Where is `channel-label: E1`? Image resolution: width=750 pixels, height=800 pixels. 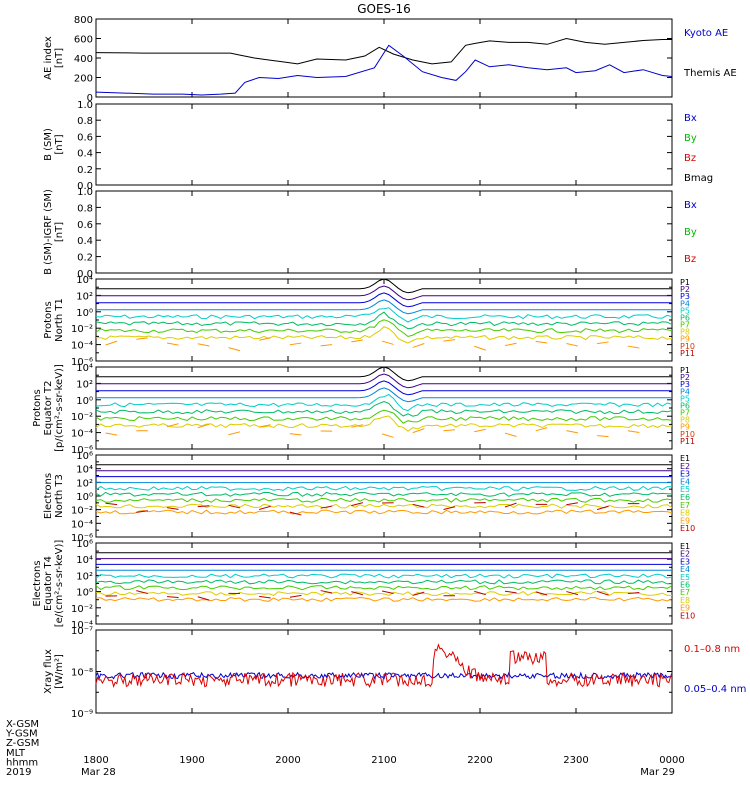 channel-label: E1 is located at coordinates (685, 458).